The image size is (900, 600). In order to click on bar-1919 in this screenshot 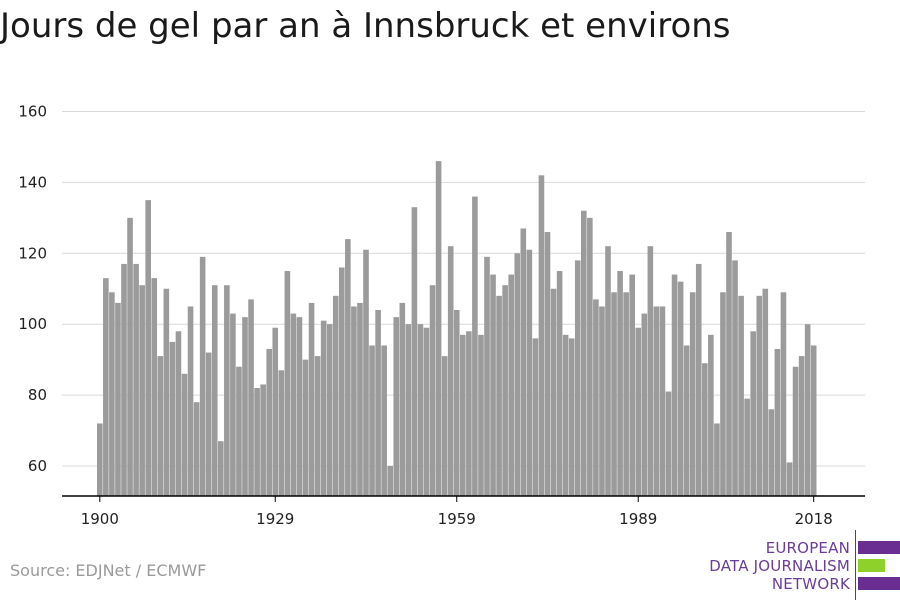, I will do `click(214, 390)`.